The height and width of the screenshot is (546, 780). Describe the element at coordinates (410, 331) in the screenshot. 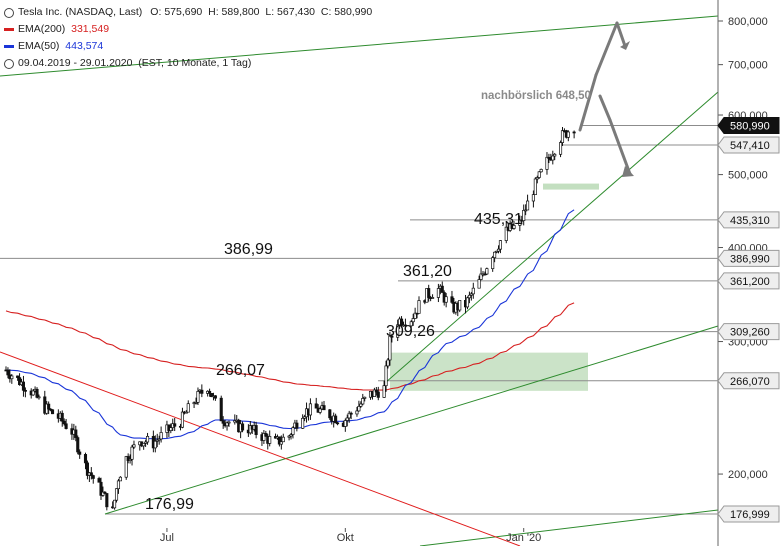

I see `level-label-5: 309,26` at that location.